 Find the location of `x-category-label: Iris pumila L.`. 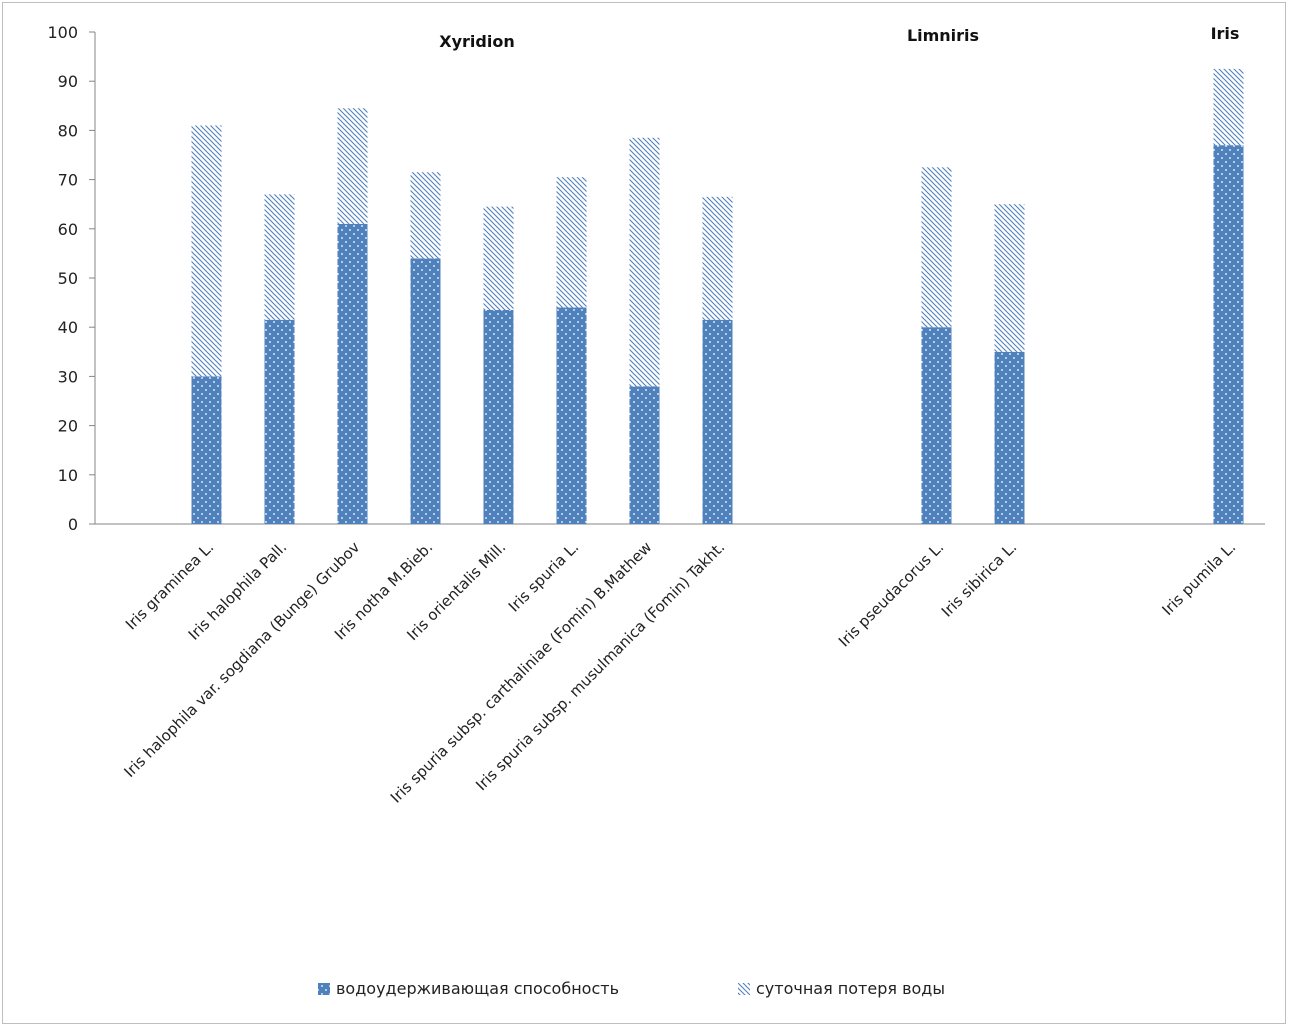

x-category-label: Iris pumila L. is located at coordinates (1198, 578).